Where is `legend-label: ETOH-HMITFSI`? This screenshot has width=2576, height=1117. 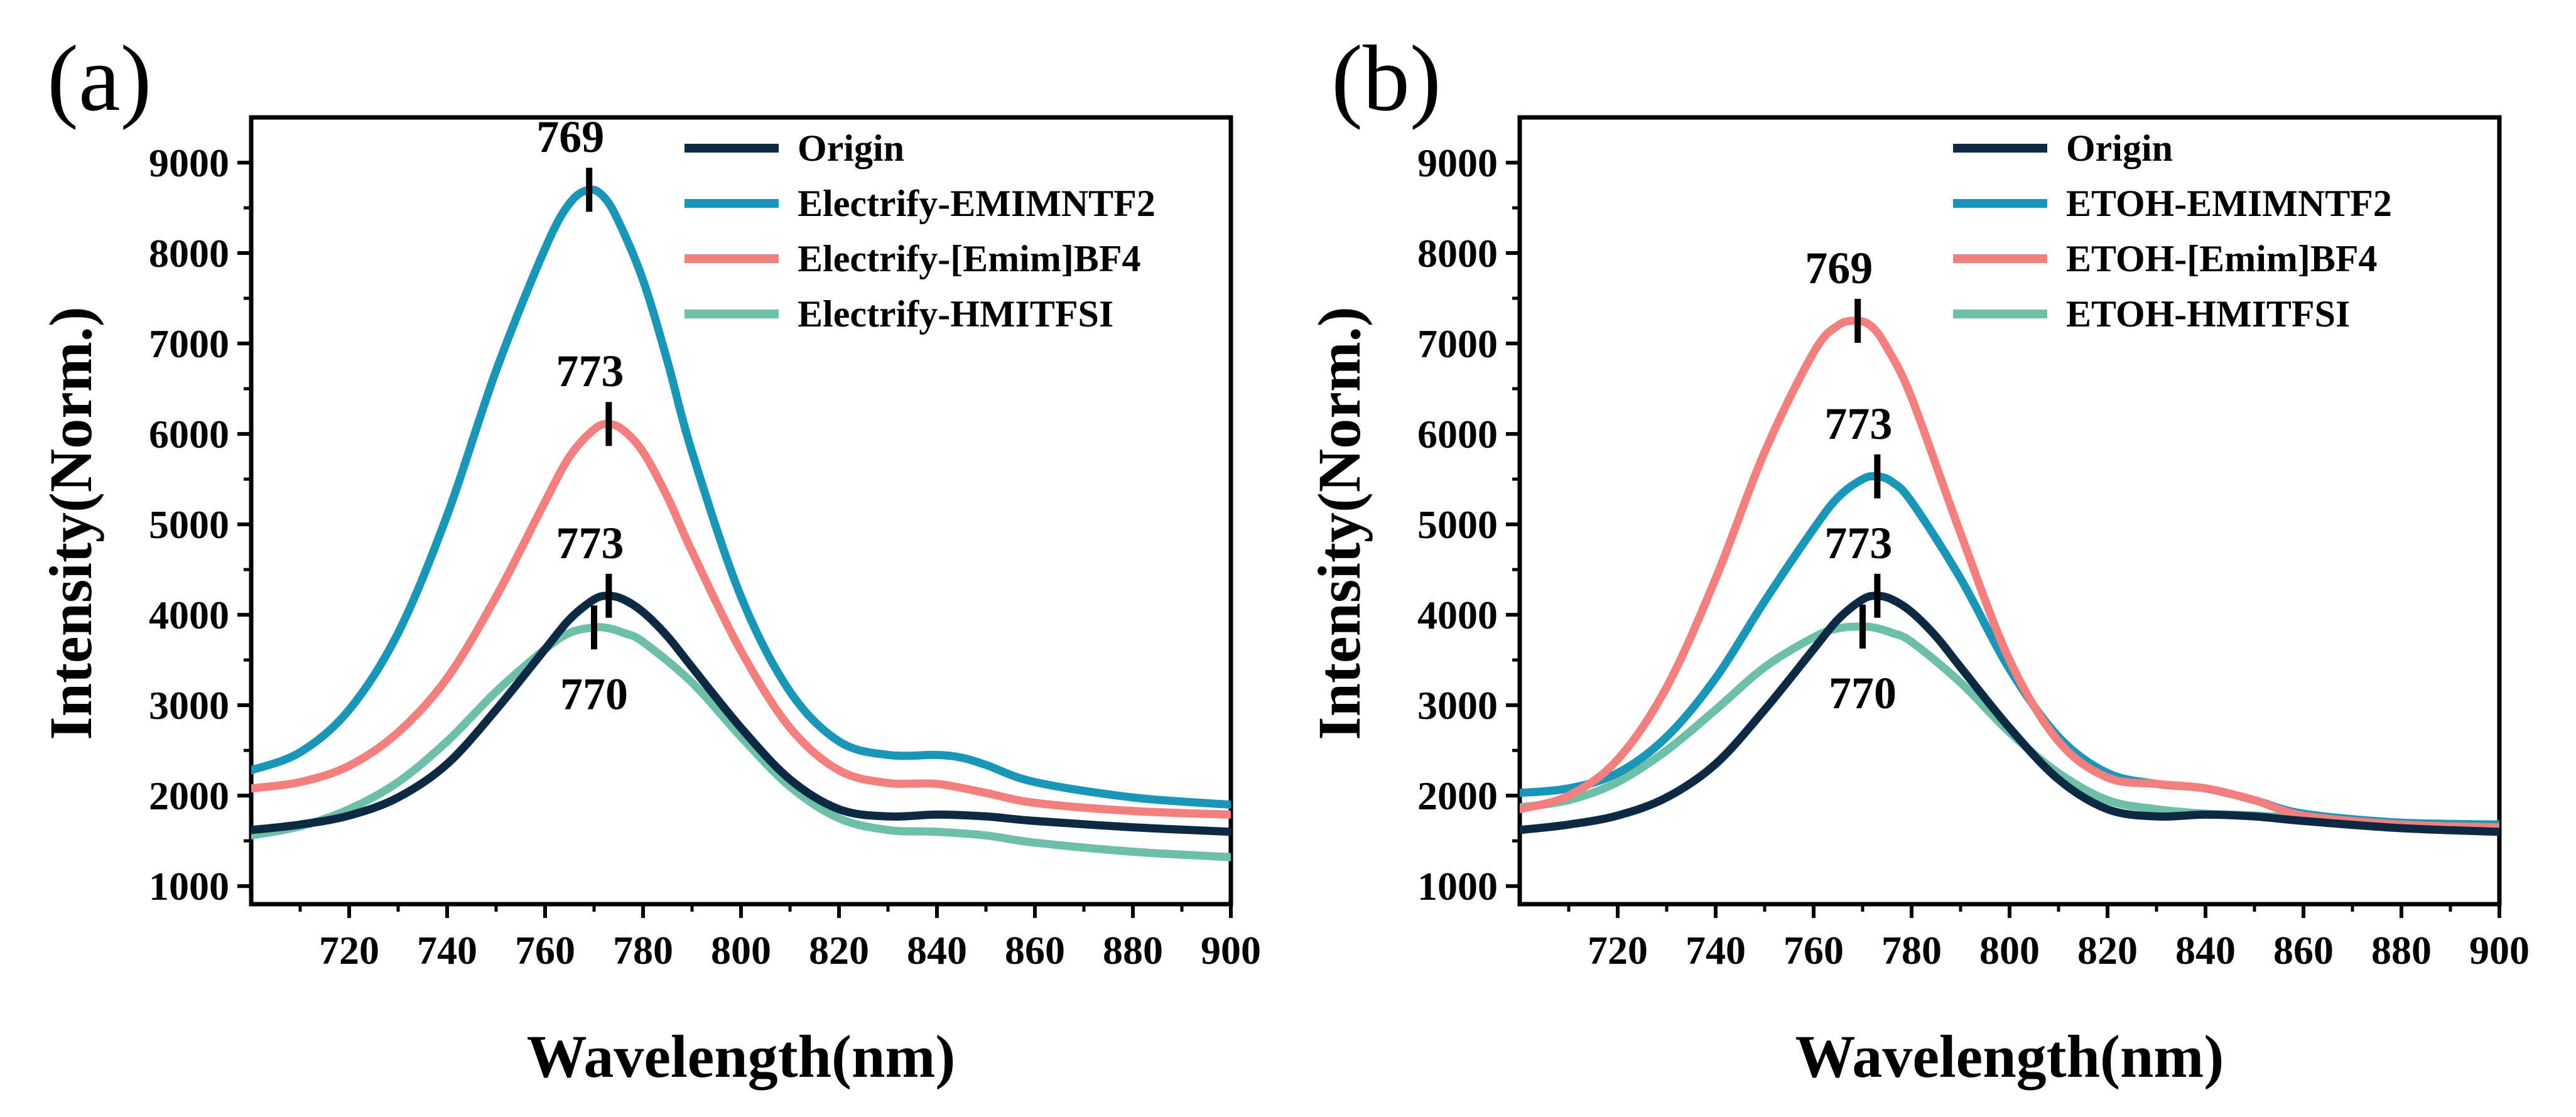
legend-label: ETOH-HMITFSI is located at coordinates (2208, 314).